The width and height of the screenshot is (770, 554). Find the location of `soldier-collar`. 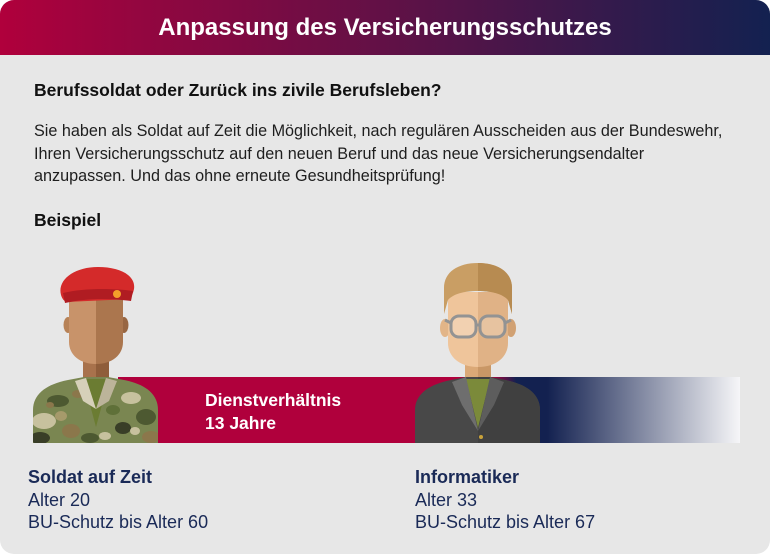

soldier-collar is located at coordinates (96, 402).